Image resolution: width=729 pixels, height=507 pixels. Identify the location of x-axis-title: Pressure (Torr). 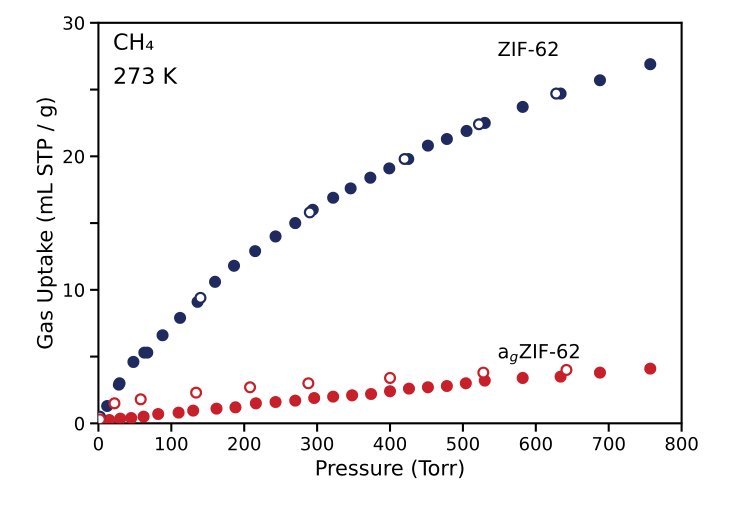
(390, 469).